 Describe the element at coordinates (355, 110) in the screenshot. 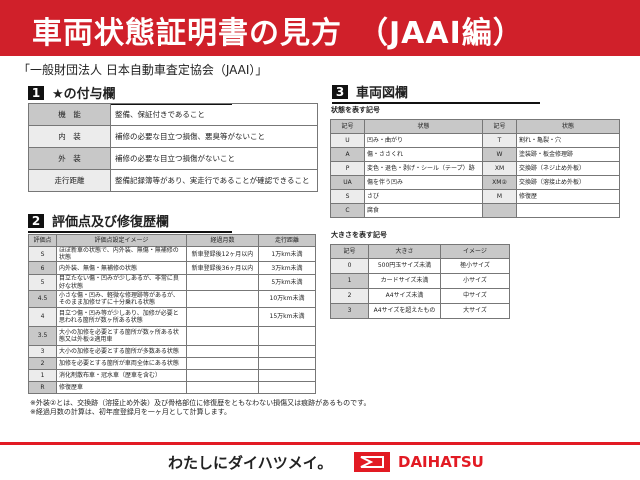

I see `state-symbols-title: 状態を表す記号` at that location.